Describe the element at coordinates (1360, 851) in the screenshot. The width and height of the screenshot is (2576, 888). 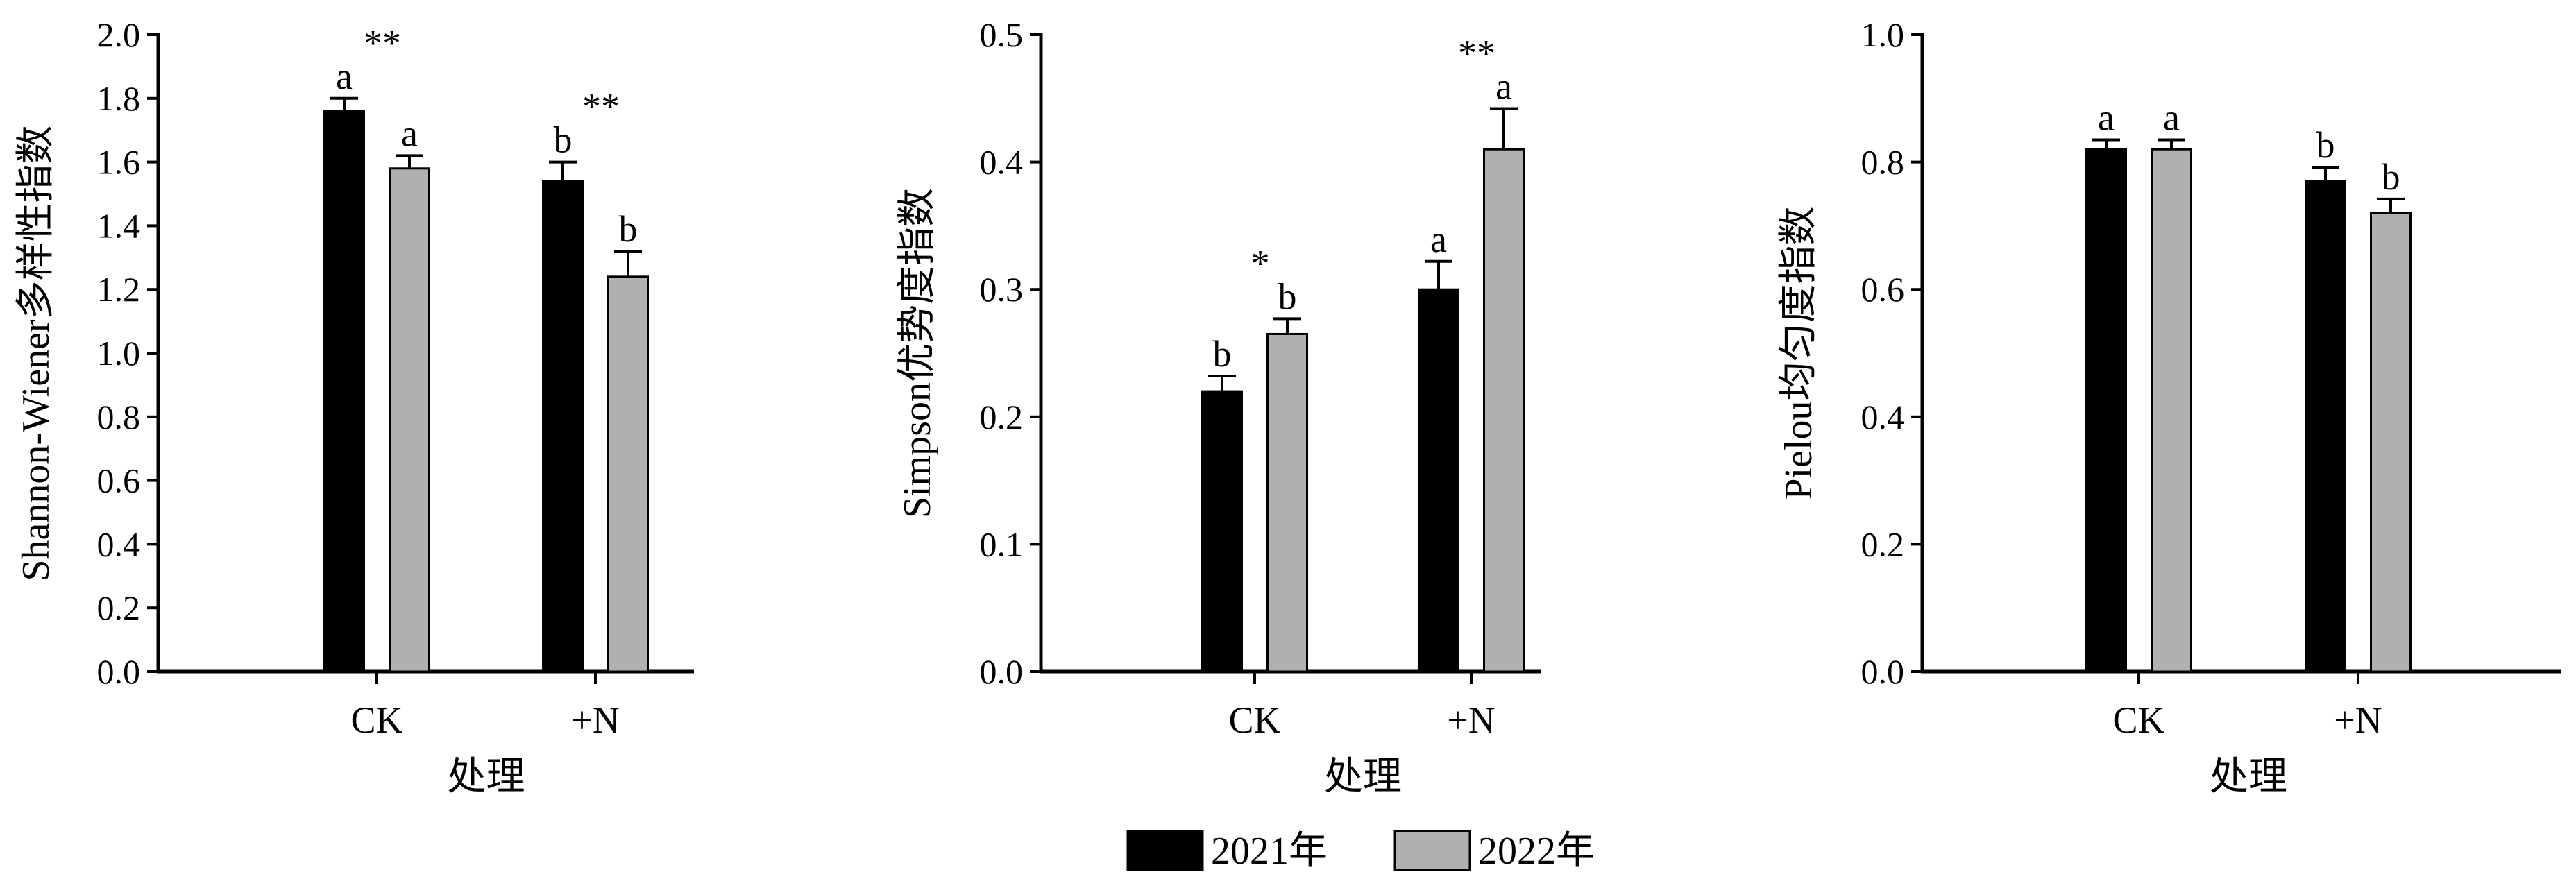
I see `legend: 2021年 2022年` at that location.